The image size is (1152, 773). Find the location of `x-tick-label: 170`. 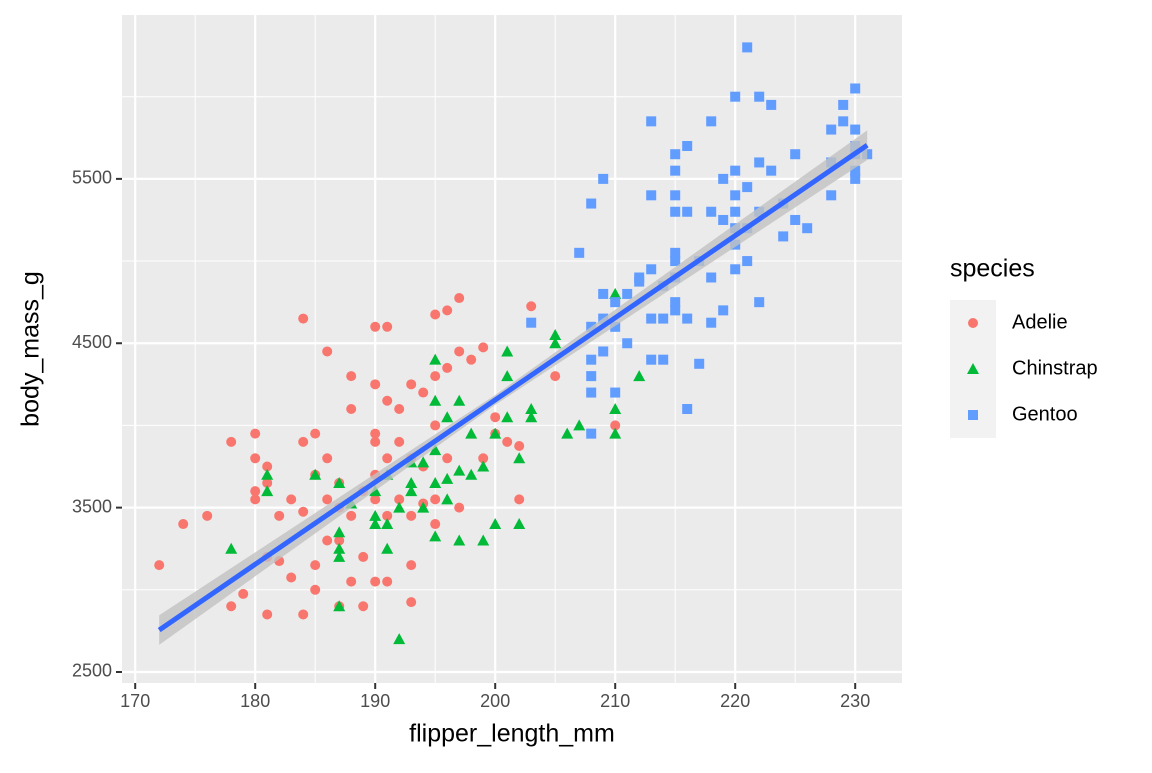

x-tick-label: 170 is located at coordinates (135, 701).